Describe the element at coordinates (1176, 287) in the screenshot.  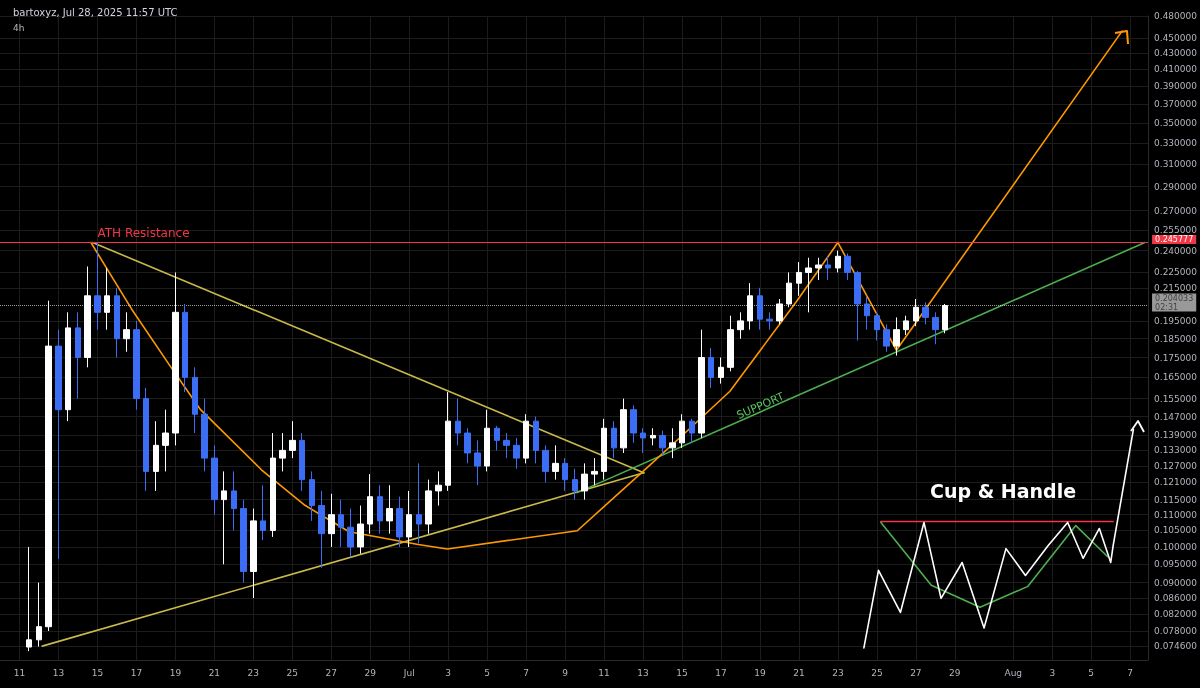
I see `y-tick-label: 0.215000` at that location.